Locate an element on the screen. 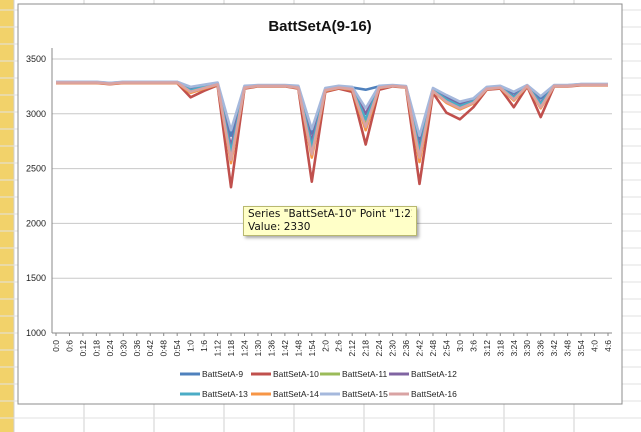  legend-label: BattSetA-9 is located at coordinates (222, 374).